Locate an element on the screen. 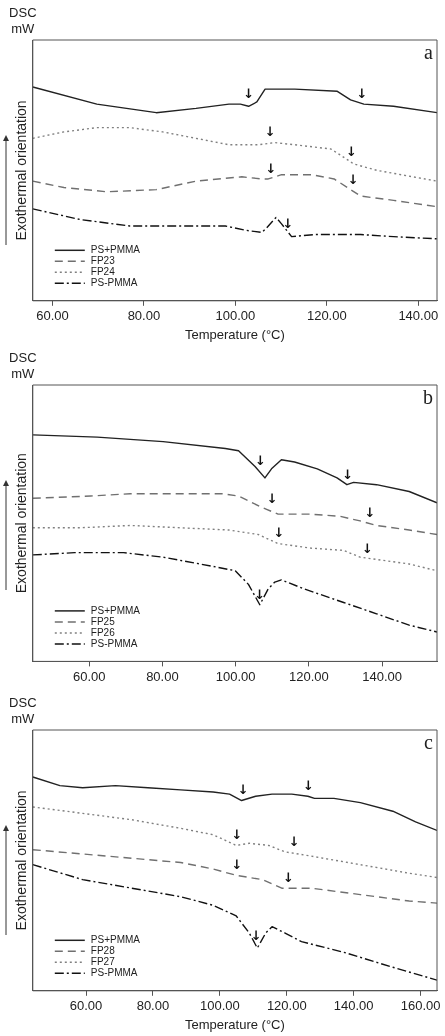  legend-label: FP23 is located at coordinates (103, 261).